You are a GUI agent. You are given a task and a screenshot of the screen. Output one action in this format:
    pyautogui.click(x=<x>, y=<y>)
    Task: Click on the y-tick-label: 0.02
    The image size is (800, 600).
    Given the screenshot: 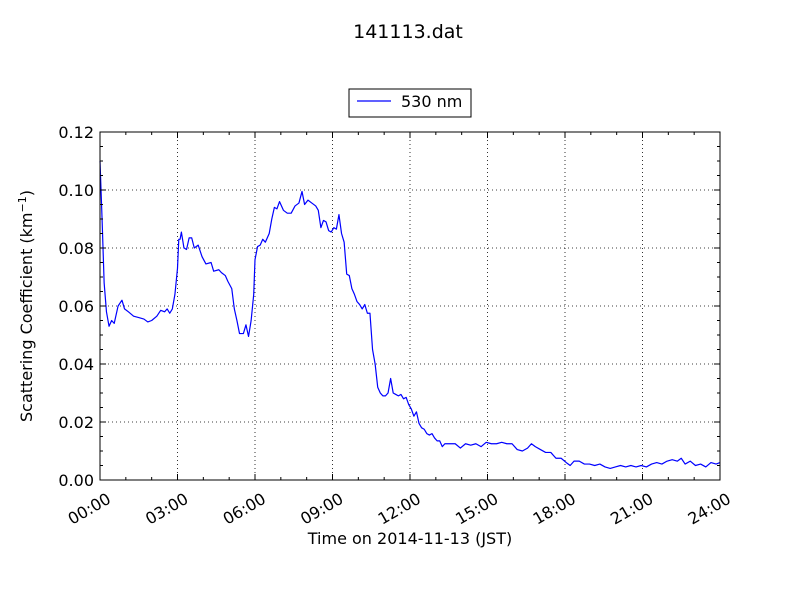 What is the action you would take?
    pyautogui.click(x=76, y=422)
    